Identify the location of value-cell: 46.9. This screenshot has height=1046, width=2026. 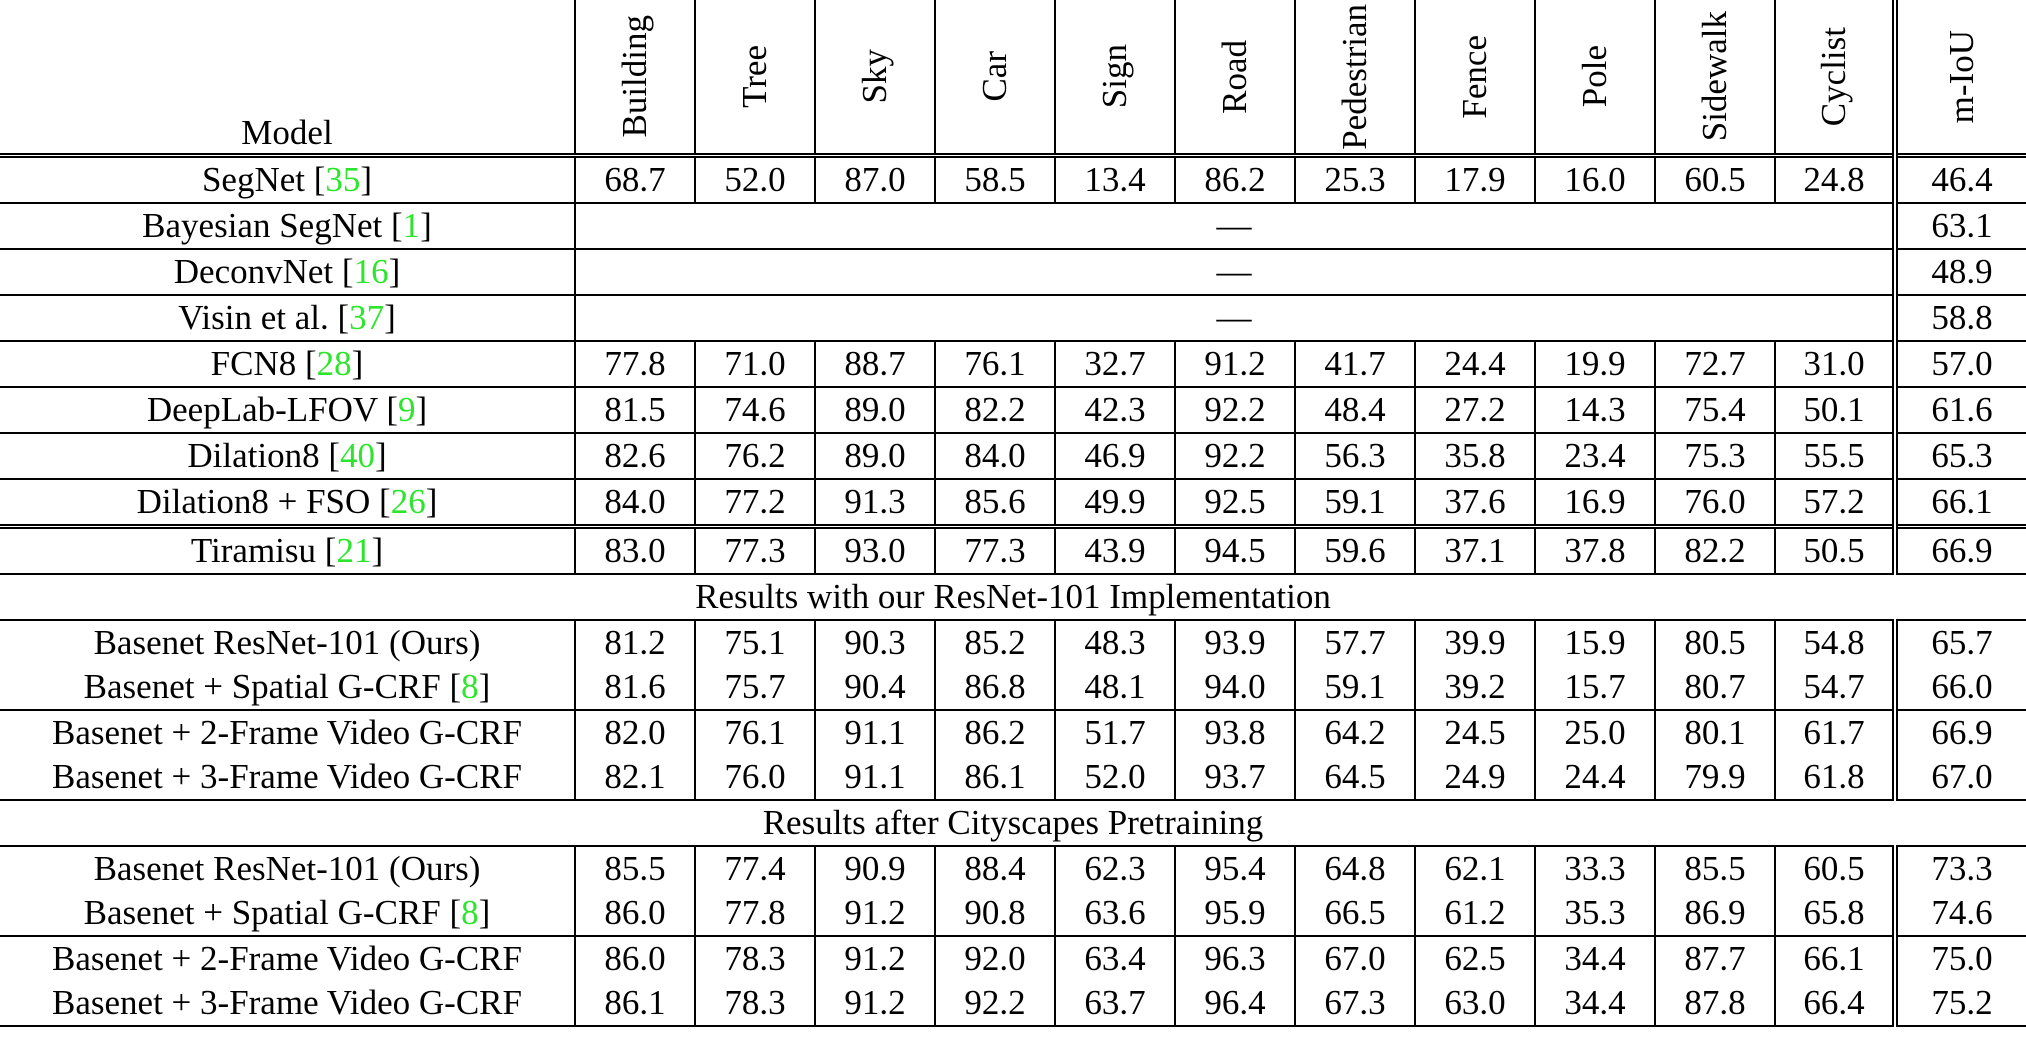
(1114, 455).